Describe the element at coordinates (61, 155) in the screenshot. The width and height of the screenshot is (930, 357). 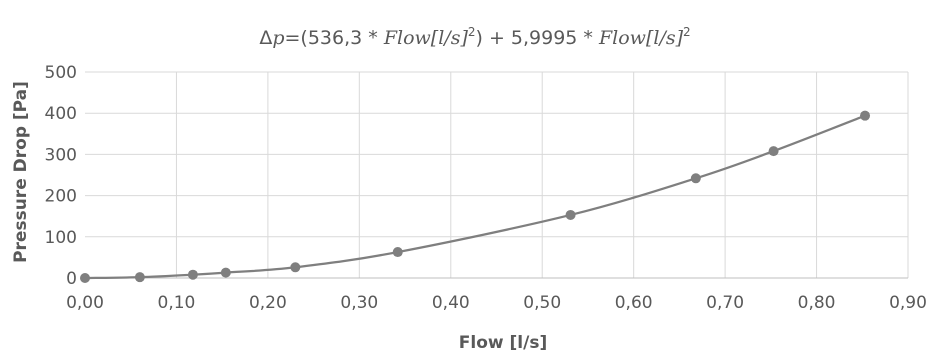
I see `y-tick-label: 300` at that location.